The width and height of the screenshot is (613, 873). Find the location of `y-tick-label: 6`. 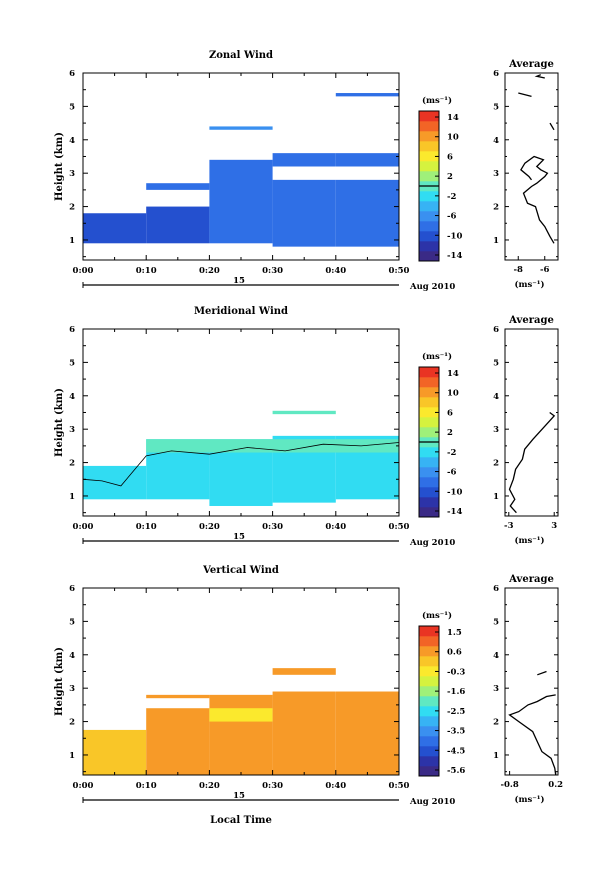

y-tick-label: 6 is located at coordinates (72, 74).